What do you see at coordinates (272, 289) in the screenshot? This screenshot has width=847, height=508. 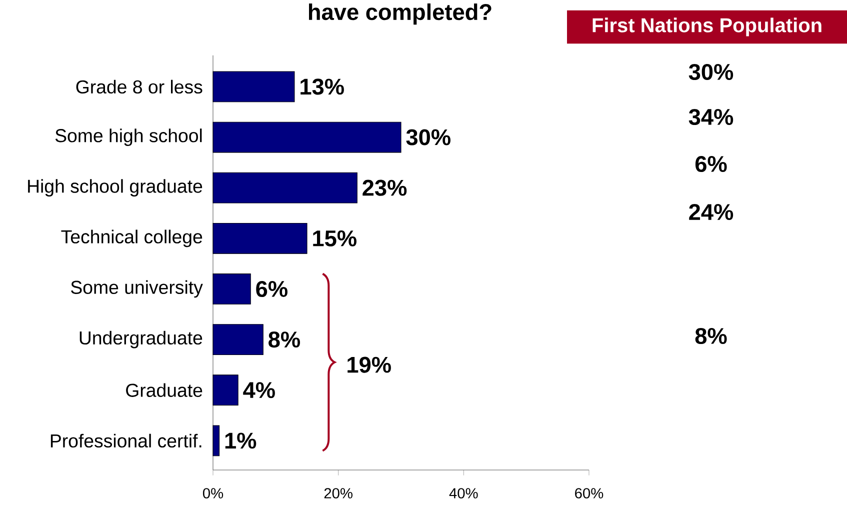 I see `data-label: 6%` at bounding box center [272, 289].